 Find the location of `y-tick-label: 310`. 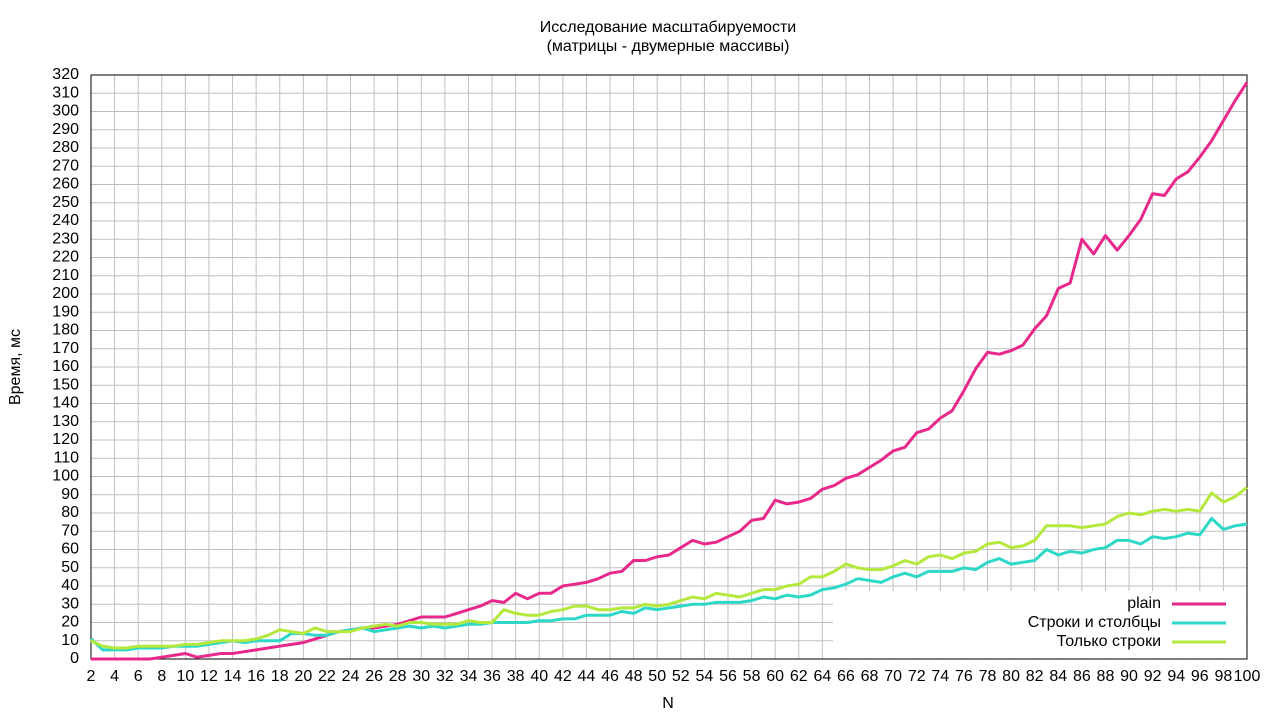

y-tick-label: 310 is located at coordinates (65, 92).